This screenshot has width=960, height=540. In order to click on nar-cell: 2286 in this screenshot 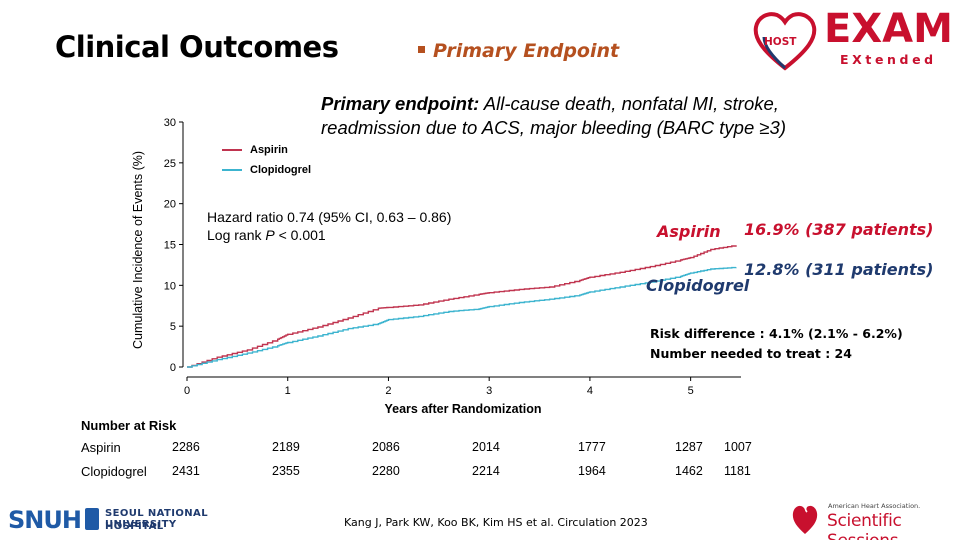, I will do `click(186, 447)`.